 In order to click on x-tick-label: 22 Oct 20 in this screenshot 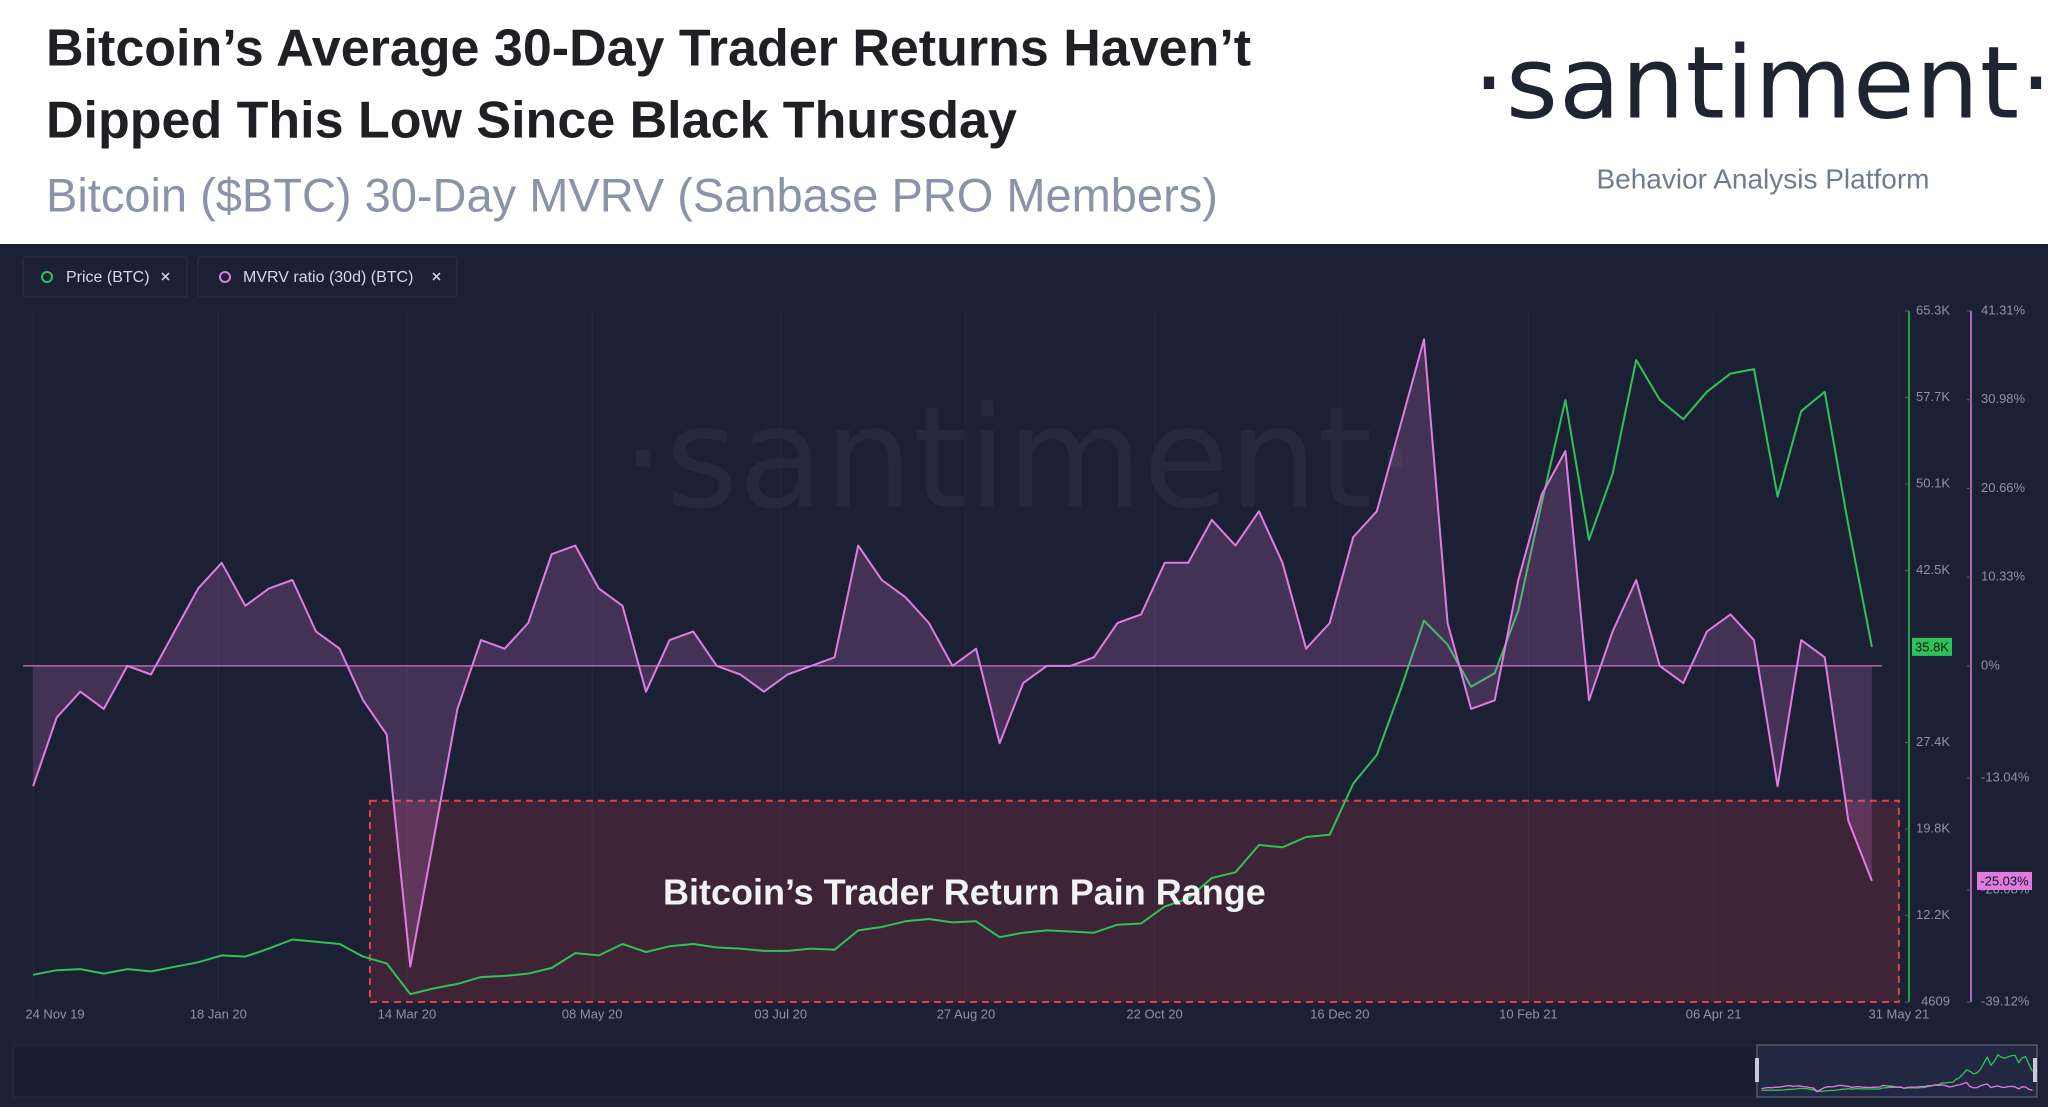, I will do `click(1154, 1013)`.